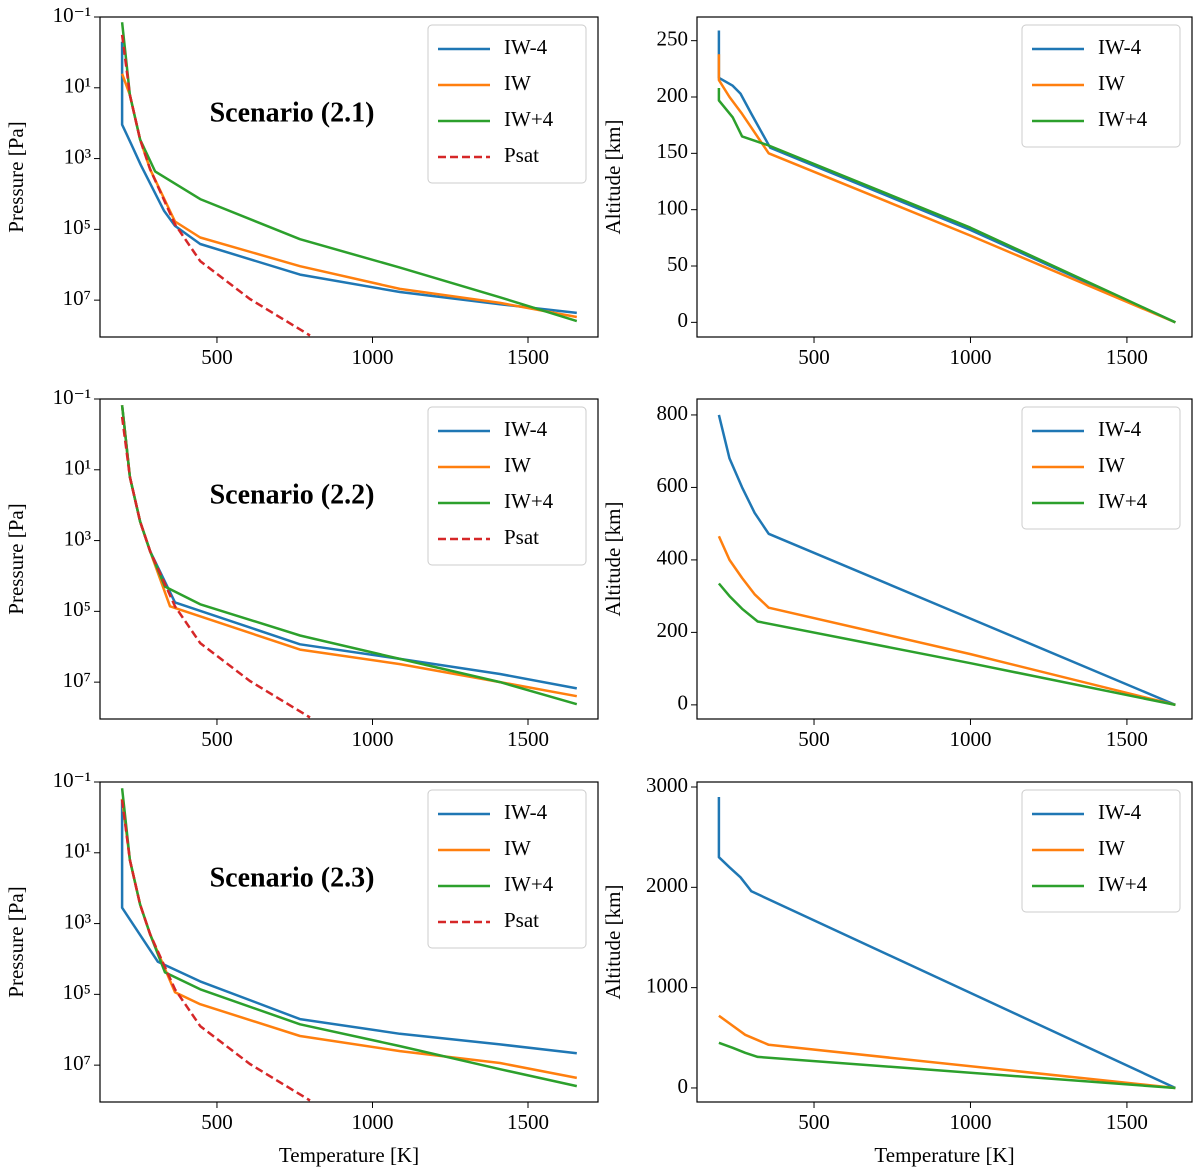 The height and width of the screenshot is (1175, 1200). What do you see at coordinates (667, 985) in the screenshot?
I see `y-tick-label: 1000` at bounding box center [667, 985].